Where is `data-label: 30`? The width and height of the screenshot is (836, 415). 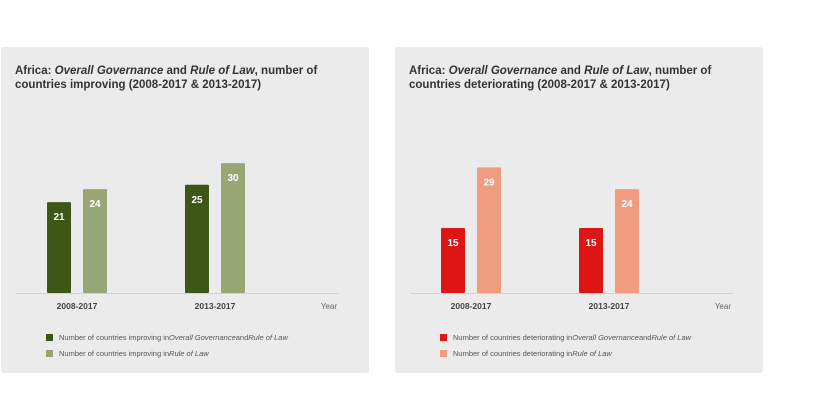 data-label: 30 is located at coordinates (233, 178).